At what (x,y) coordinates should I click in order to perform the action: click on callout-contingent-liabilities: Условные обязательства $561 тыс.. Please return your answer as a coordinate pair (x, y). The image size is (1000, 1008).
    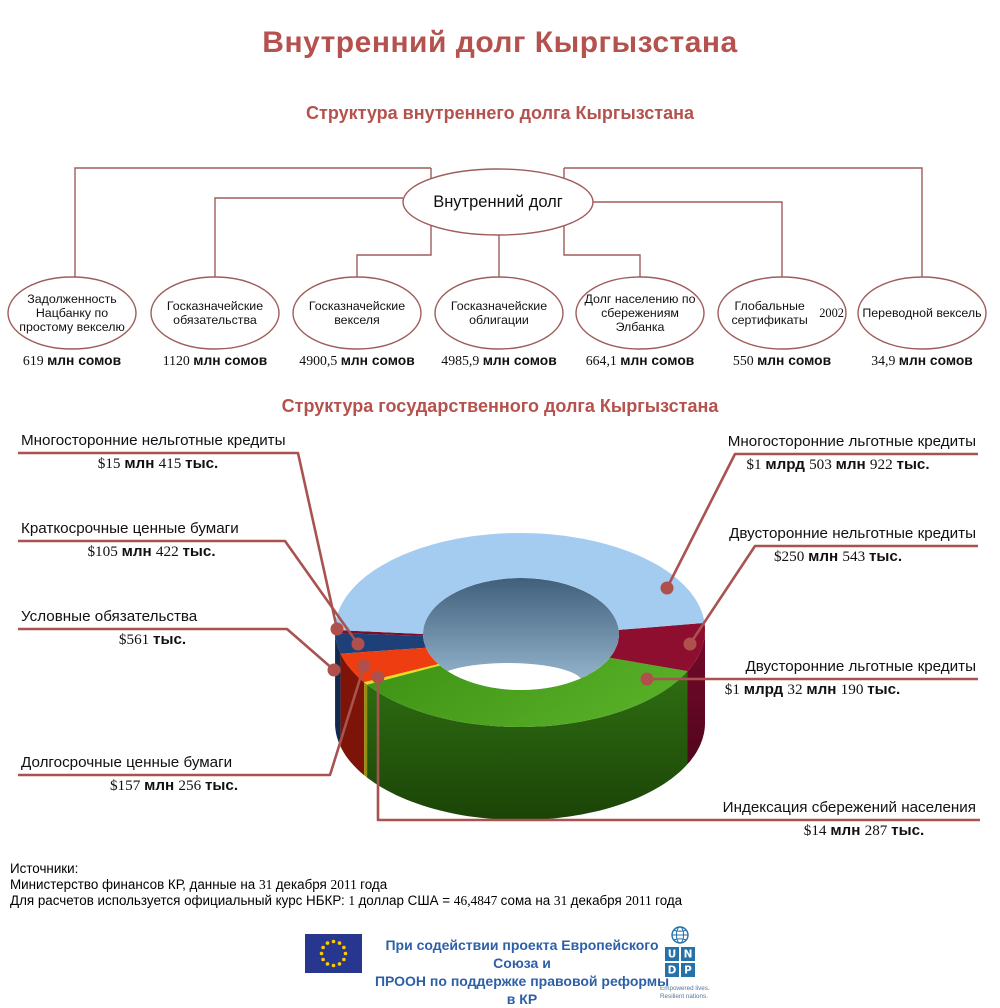
    Looking at the image, I should click on (152, 628).